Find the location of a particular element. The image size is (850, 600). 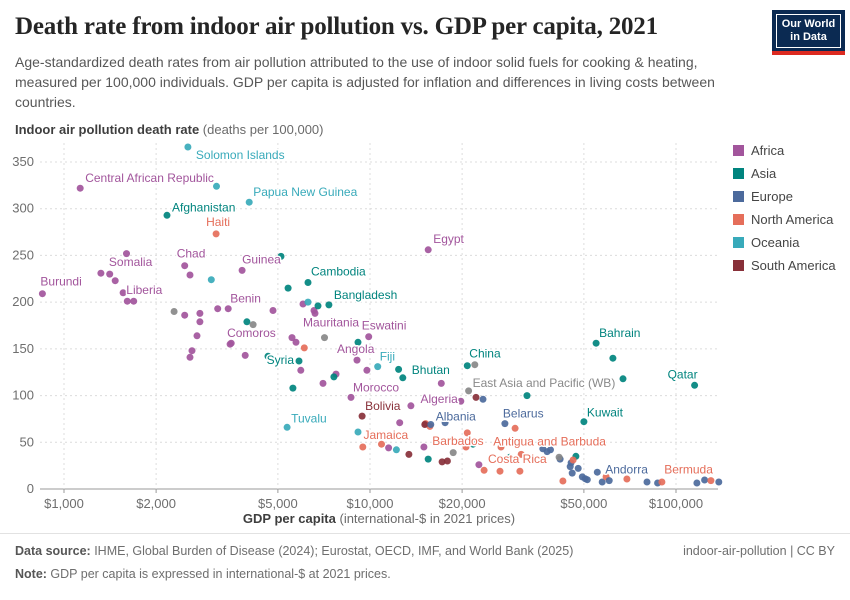

data-point-qatar is located at coordinates (695, 385).